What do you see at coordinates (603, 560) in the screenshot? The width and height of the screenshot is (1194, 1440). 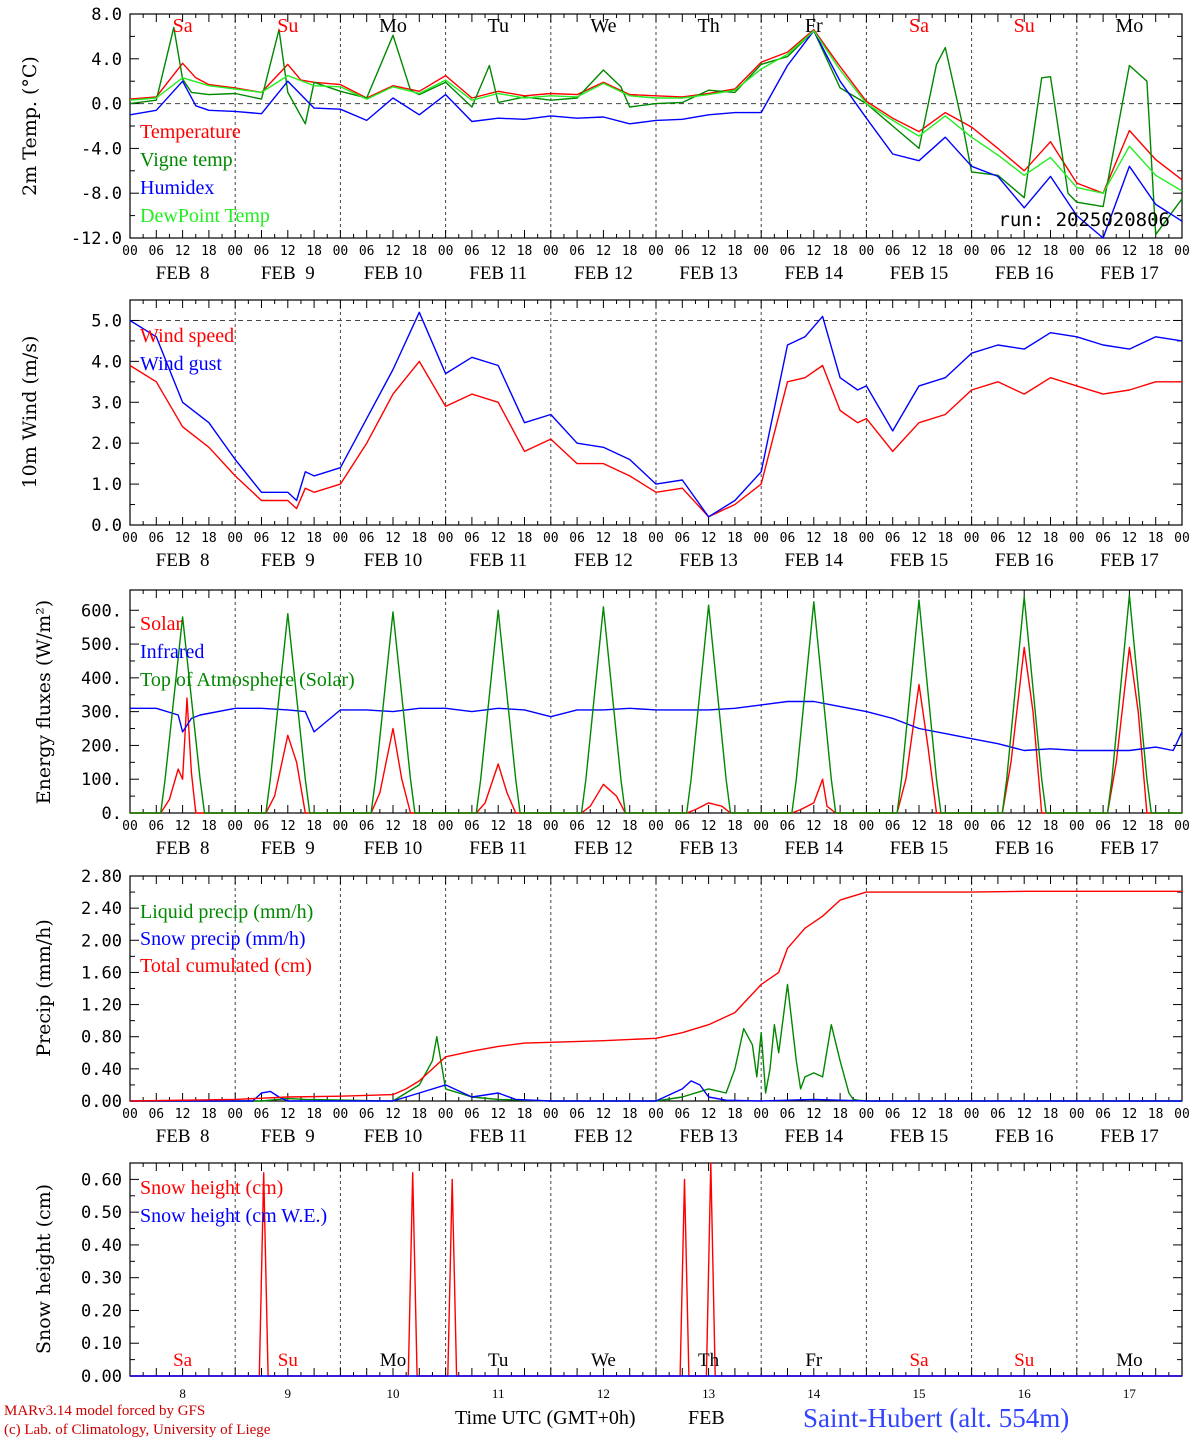 I see `date-label: FEB 12` at bounding box center [603, 560].